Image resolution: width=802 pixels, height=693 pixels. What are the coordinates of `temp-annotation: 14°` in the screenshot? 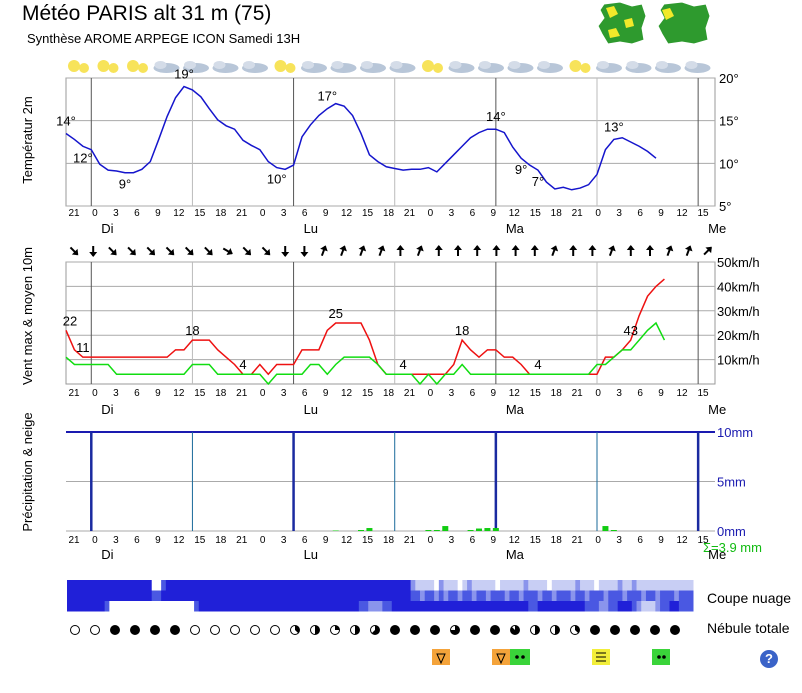 It's located at (496, 116).